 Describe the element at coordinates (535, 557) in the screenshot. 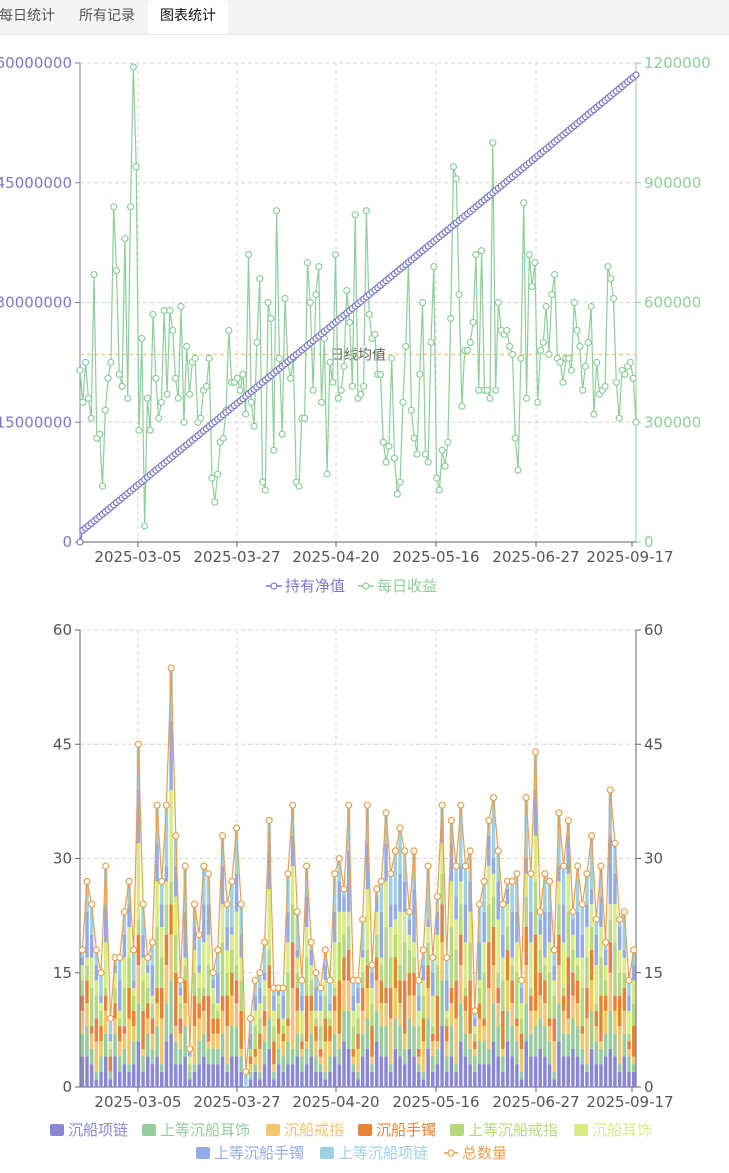

I see `x-tick-label: 2025-06-27` at that location.